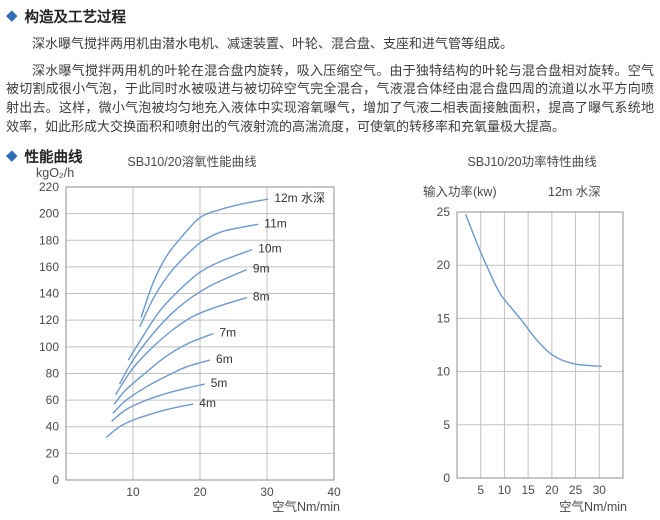  What do you see at coordinates (446, 425) in the screenshot?
I see `y-tick-label: 5` at bounding box center [446, 425].